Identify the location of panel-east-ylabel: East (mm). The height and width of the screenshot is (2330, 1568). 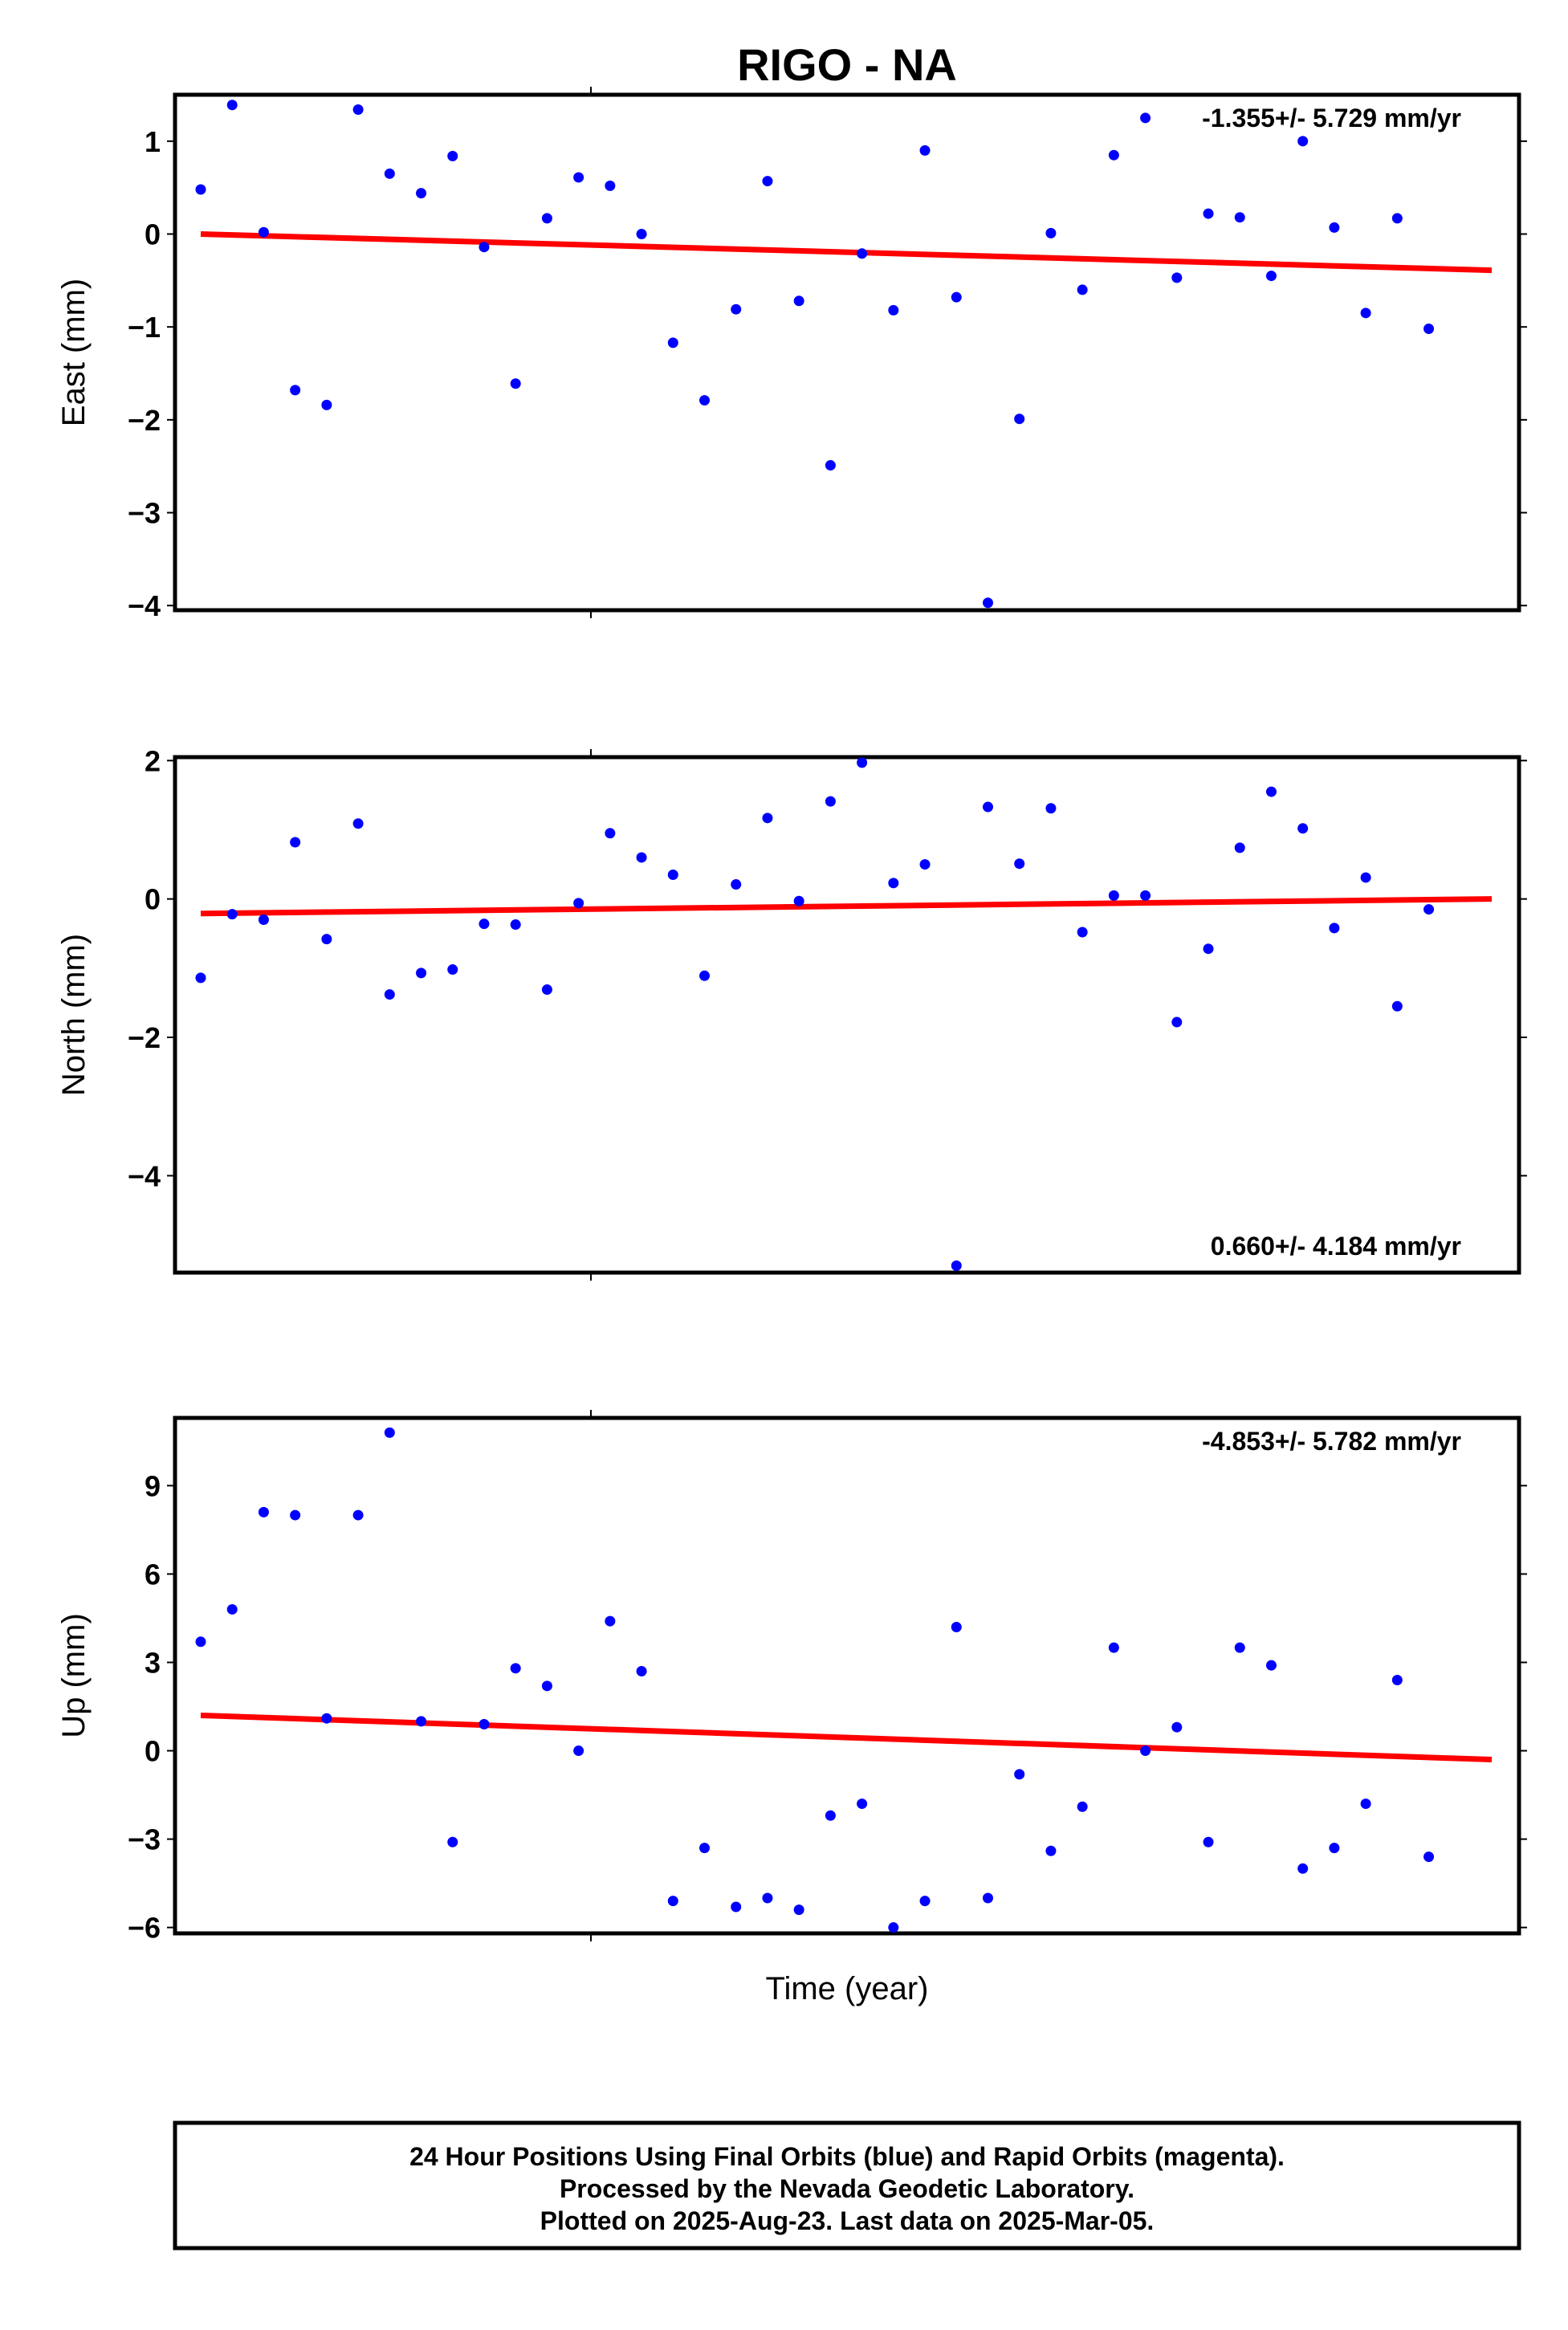
(74, 352).